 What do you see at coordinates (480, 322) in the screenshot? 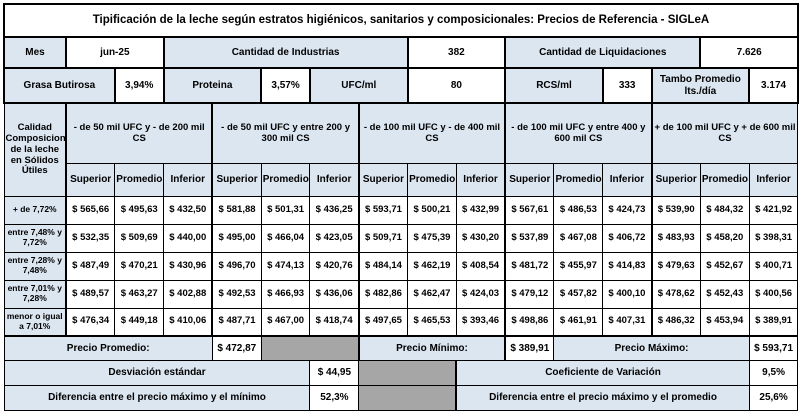
I see `price-cell: $ 393,46` at bounding box center [480, 322].